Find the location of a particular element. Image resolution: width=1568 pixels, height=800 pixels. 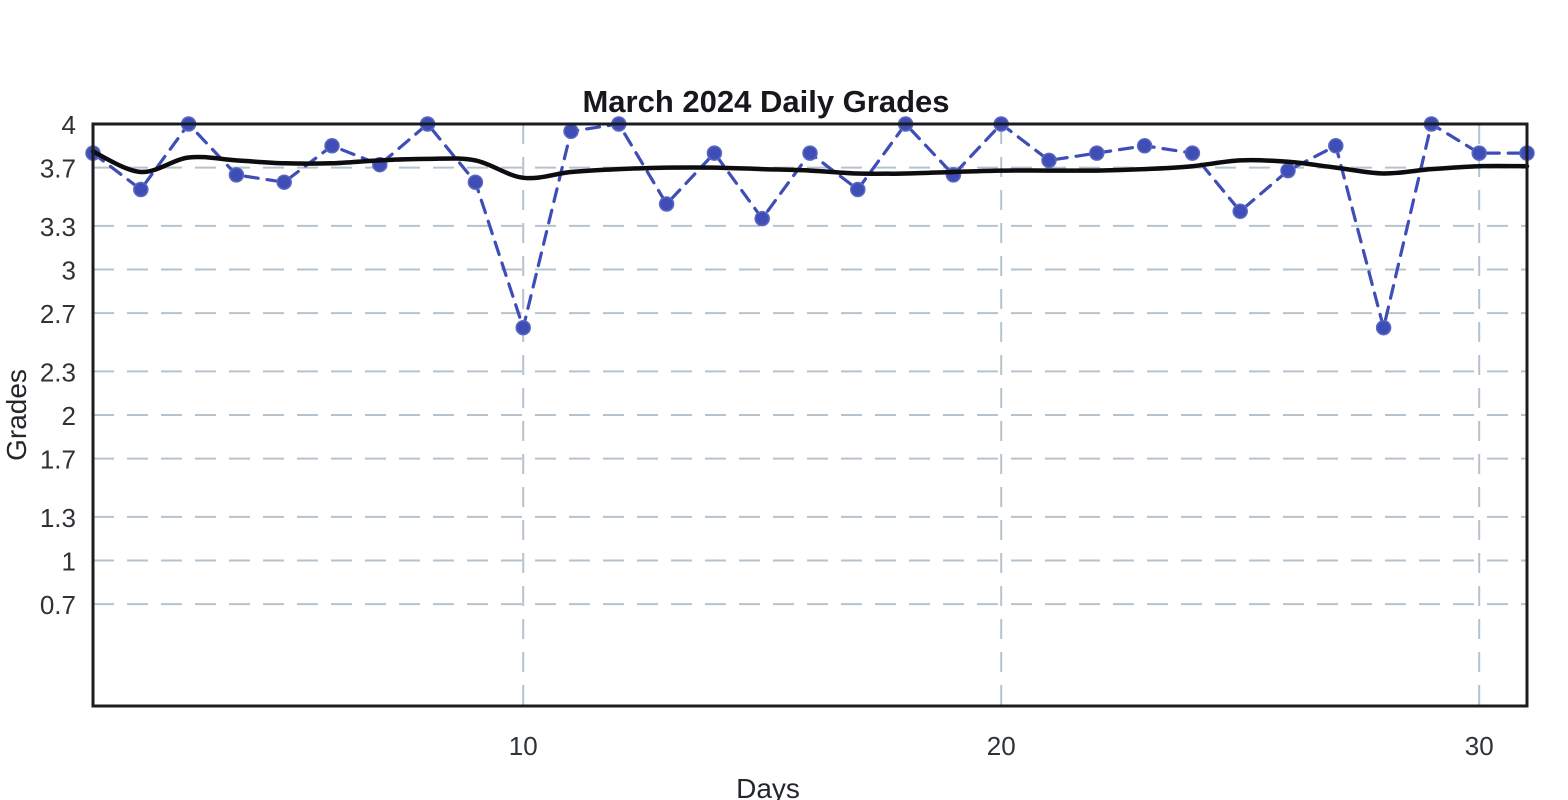

x-tick-label: 20 is located at coordinates (1001, 746).